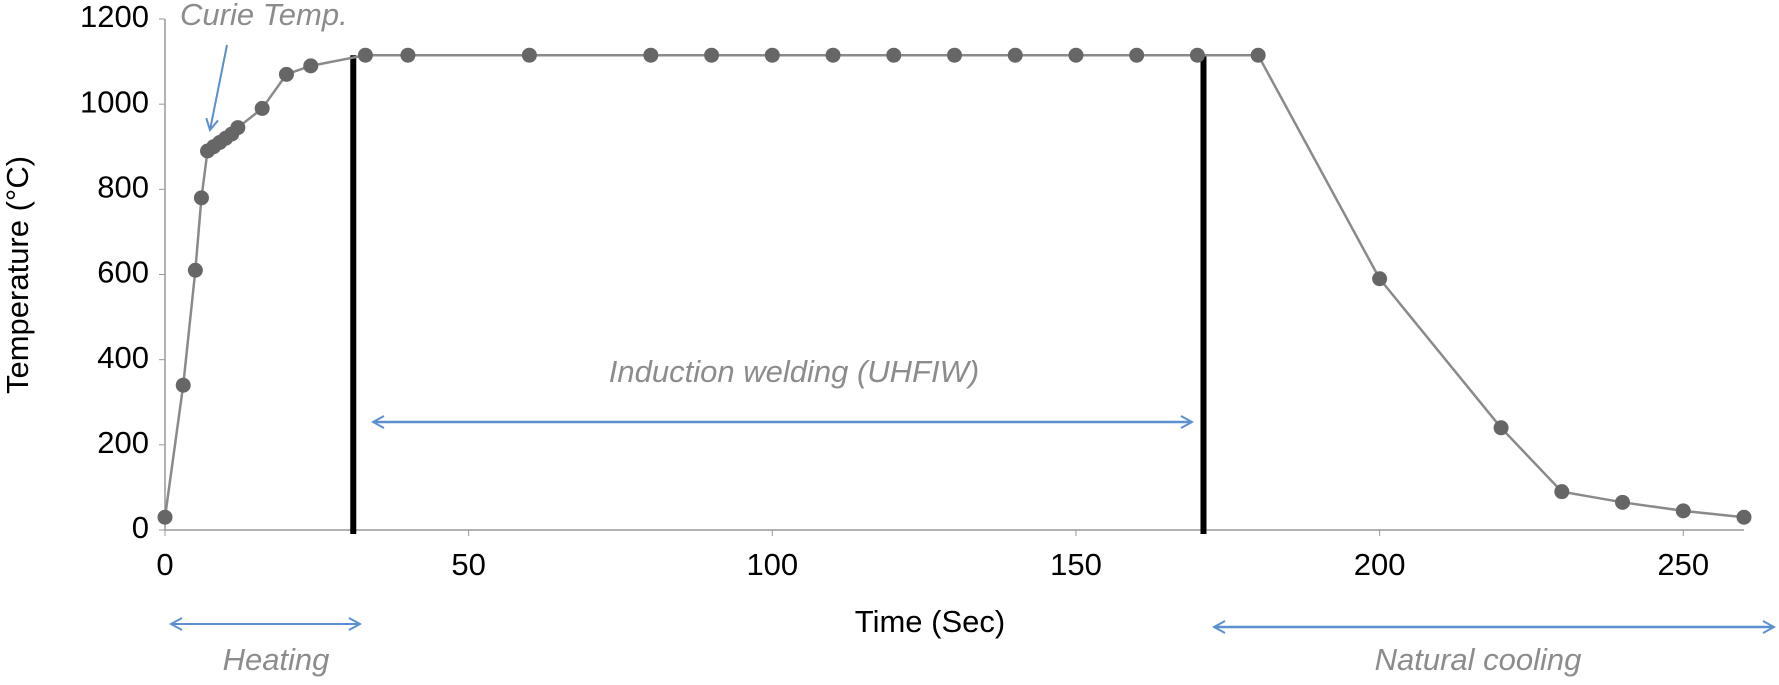 This screenshot has height=685, width=1779. What do you see at coordinates (772, 564) in the screenshot?
I see `x-tick-label: 100` at bounding box center [772, 564].